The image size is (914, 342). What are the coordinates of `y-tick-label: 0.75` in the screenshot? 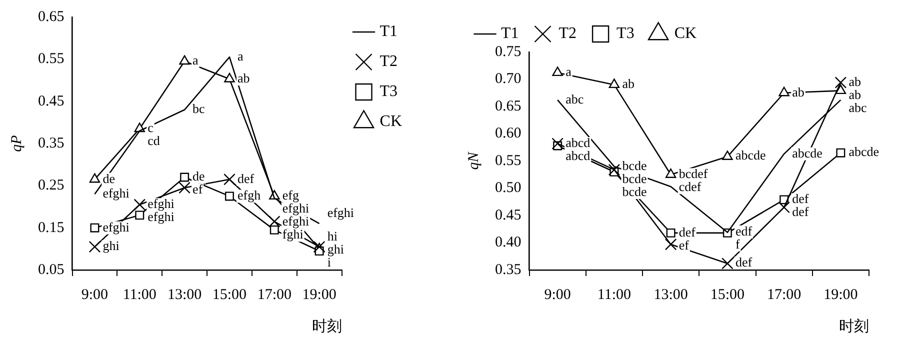 It's located at (508, 52).